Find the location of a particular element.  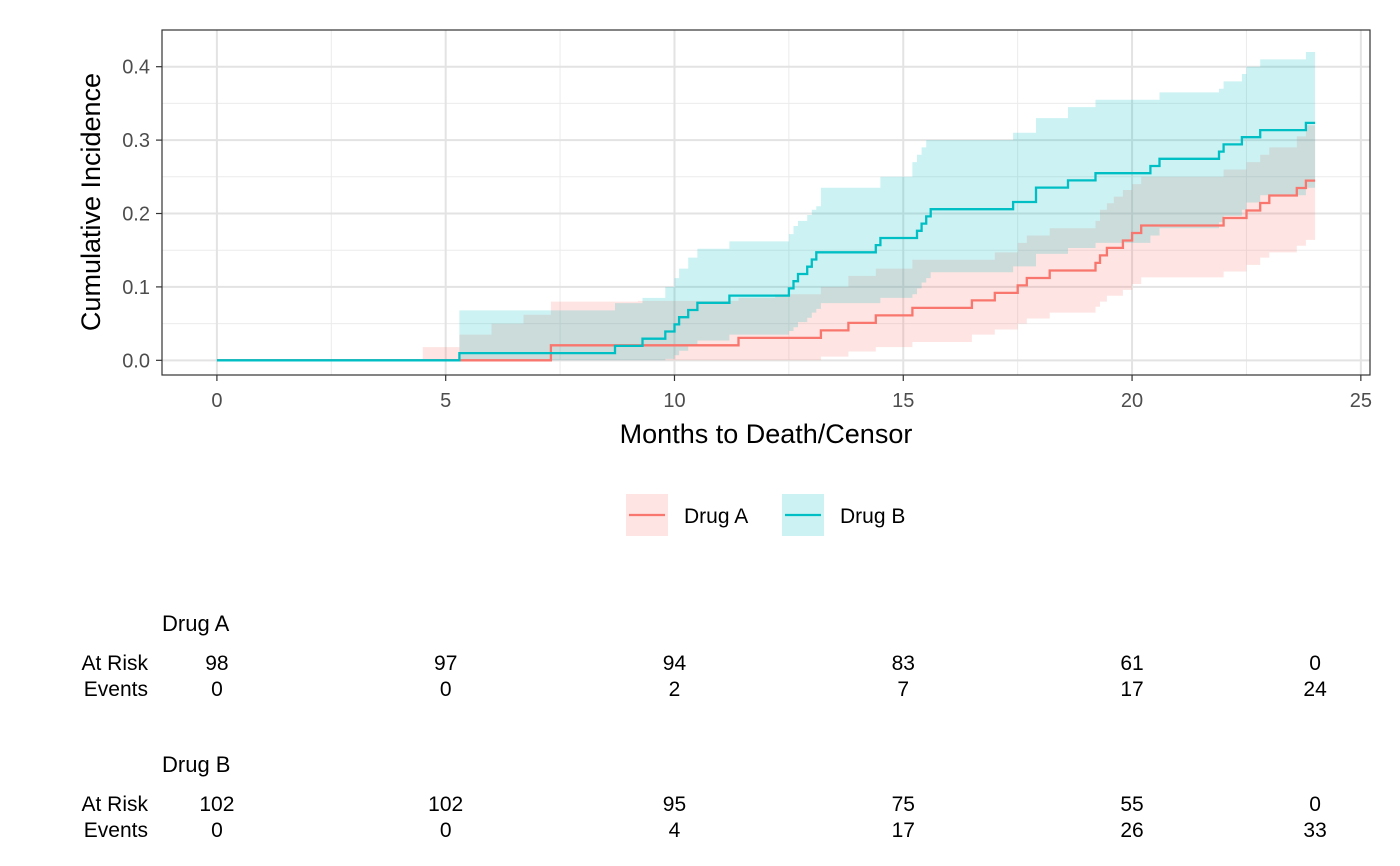

risk-cell: 26 is located at coordinates (1131, 830).